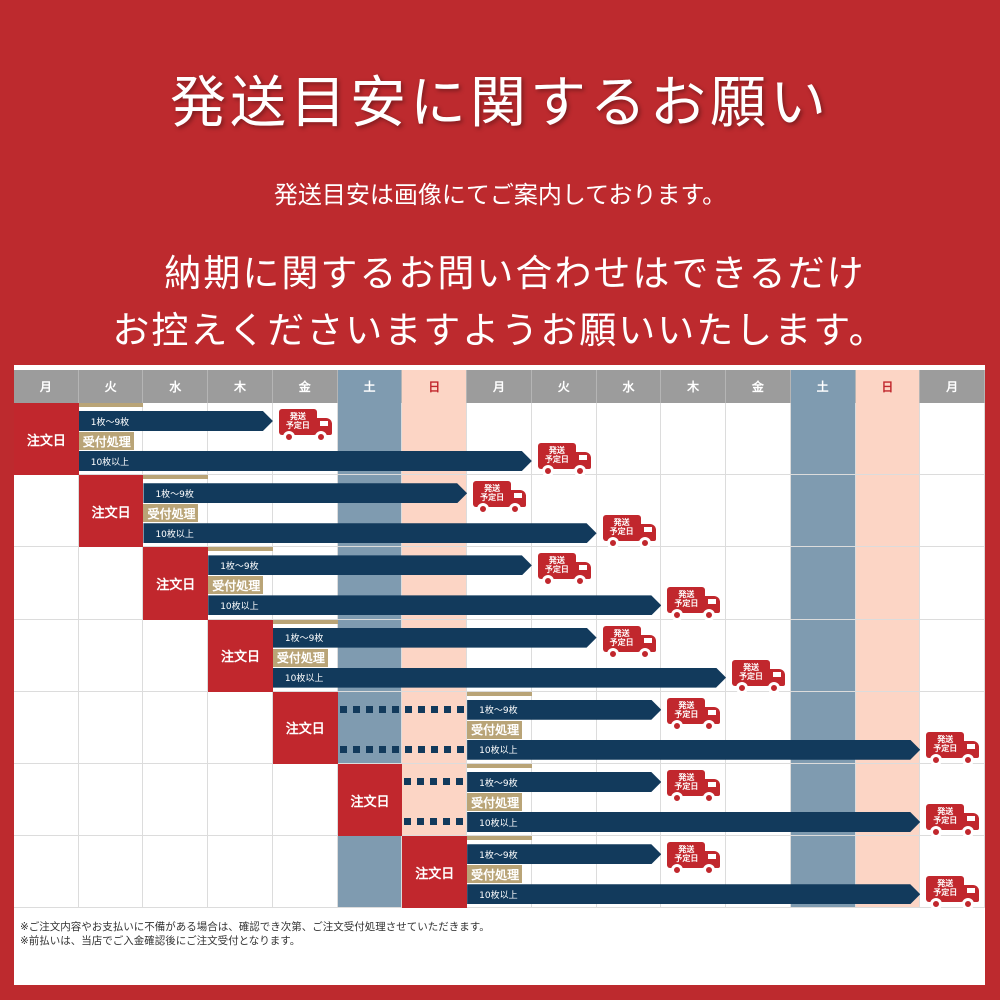 The width and height of the screenshot is (1000, 1000). What do you see at coordinates (499, 386) in the screenshot?
I see `day-header: 月` at bounding box center [499, 386].